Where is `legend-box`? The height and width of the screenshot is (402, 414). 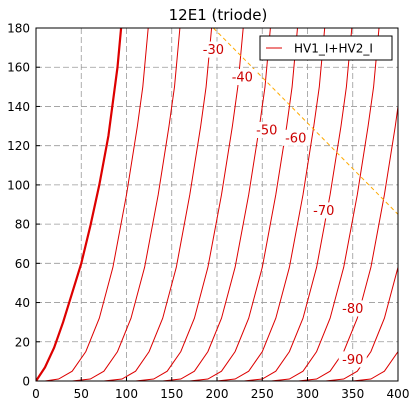
legend-box is located at coordinates (326, 48).